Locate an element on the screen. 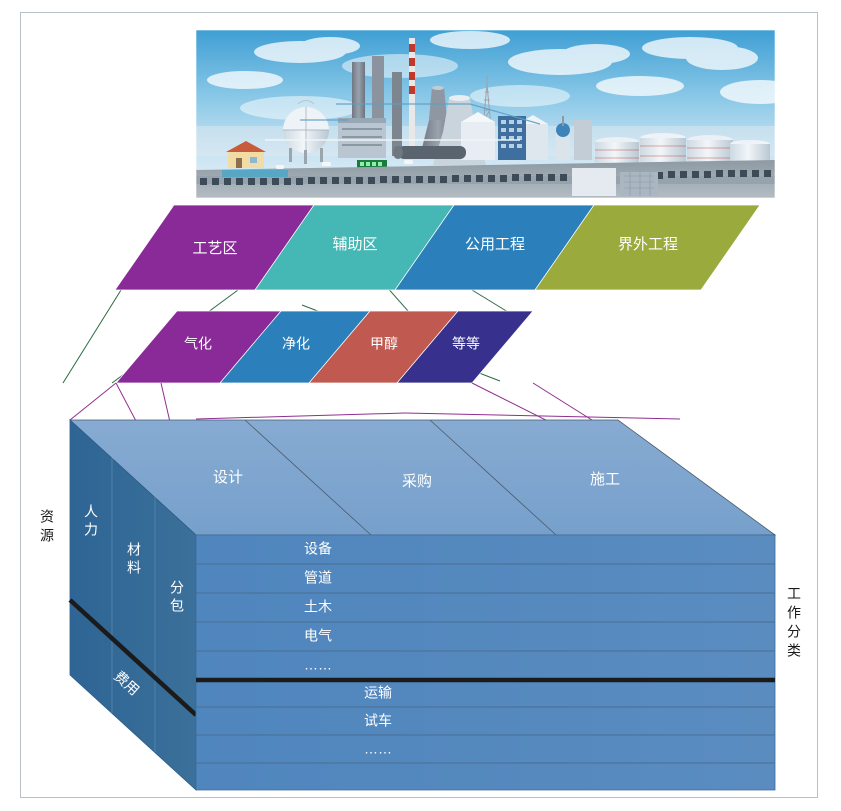 Image resolution: width=841 pixels, height=811 pixels. band-area-segment-label: 辅助区 is located at coordinates (354, 244).